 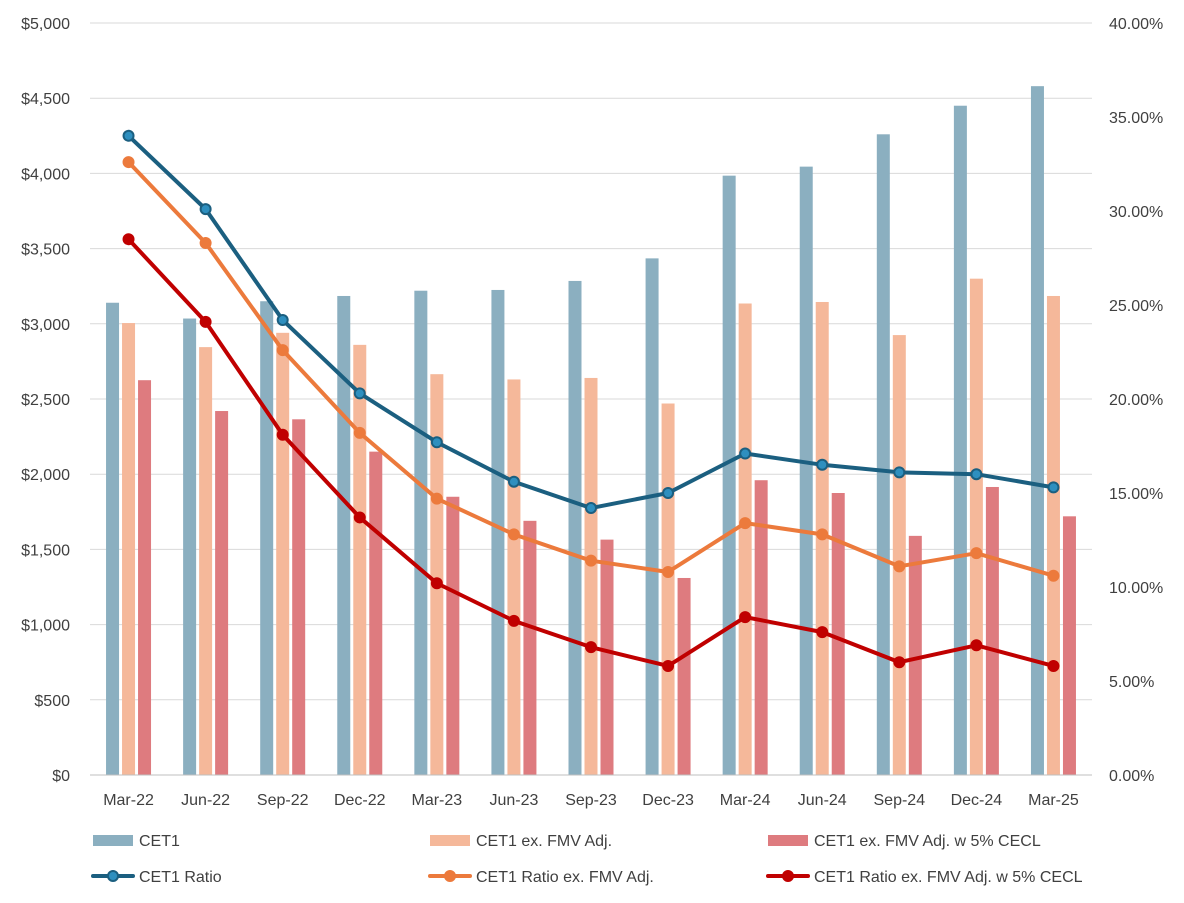 What do you see at coordinates (1136, 212) in the screenshot?
I see `y-right-tick-label: 30.00%` at bounding box center [1136, 212].